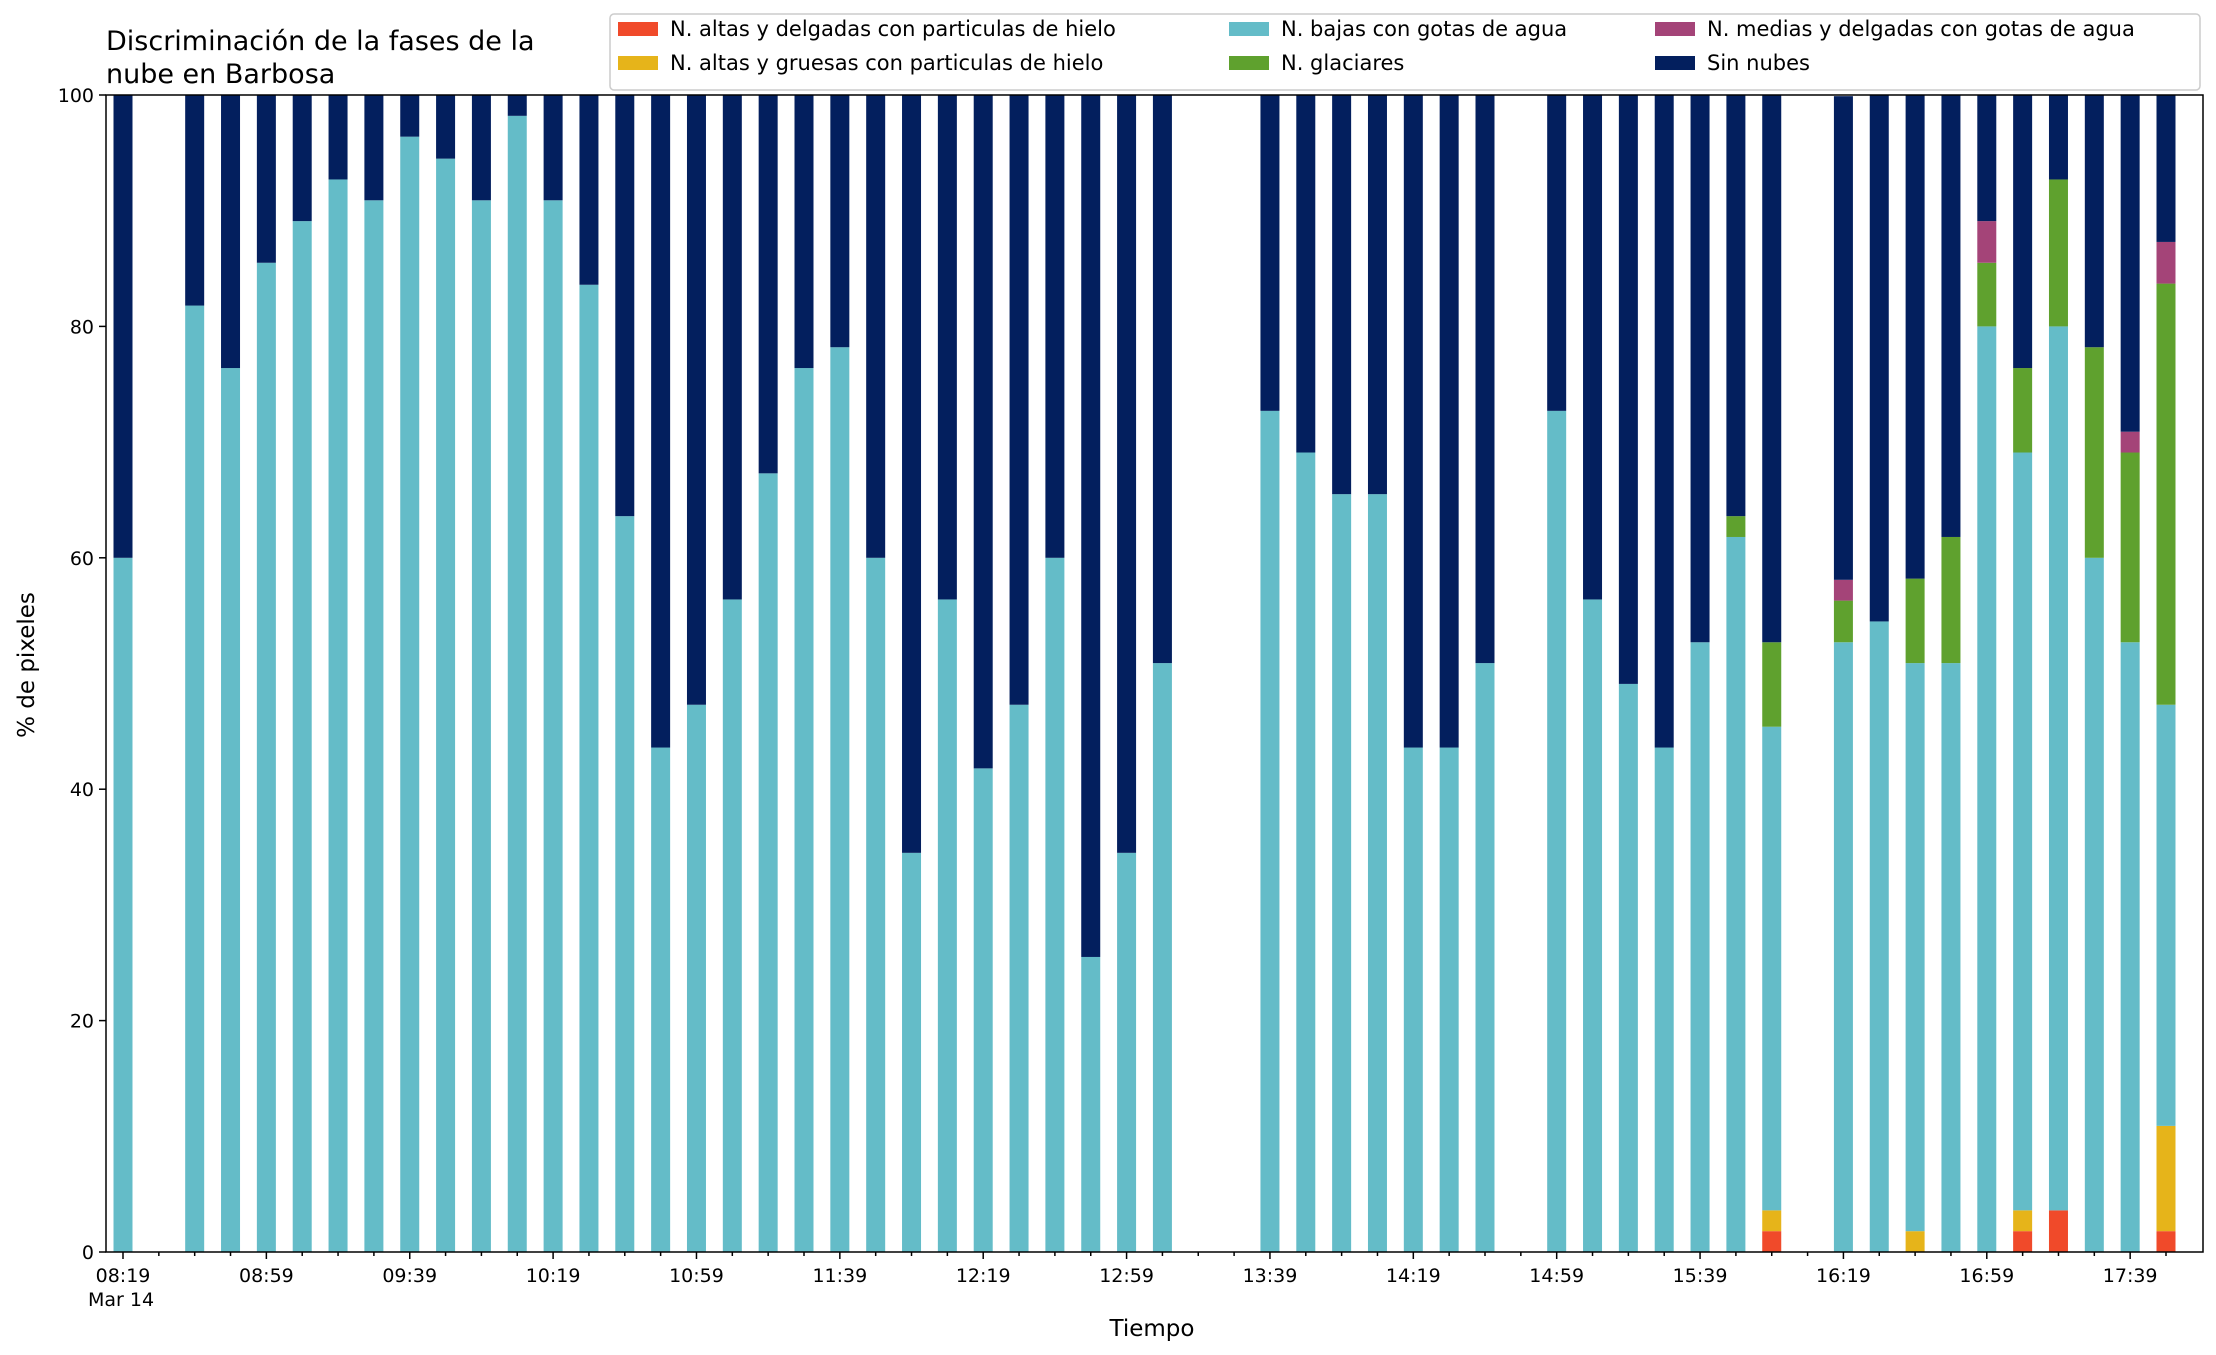 Image resolution: width=2216 pixels, height=1355 pixels. I want to click on x-tick-label: 09:39, so click(409, 1276).